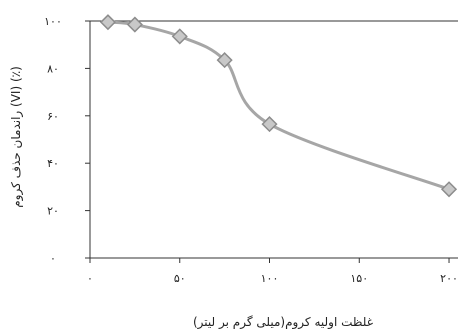 The image size is (466, 335). What do you see at coordinates (180, 278) in the screenshot?
I see `x-tick-label: ۵۰` at bounding box center [180, 278].